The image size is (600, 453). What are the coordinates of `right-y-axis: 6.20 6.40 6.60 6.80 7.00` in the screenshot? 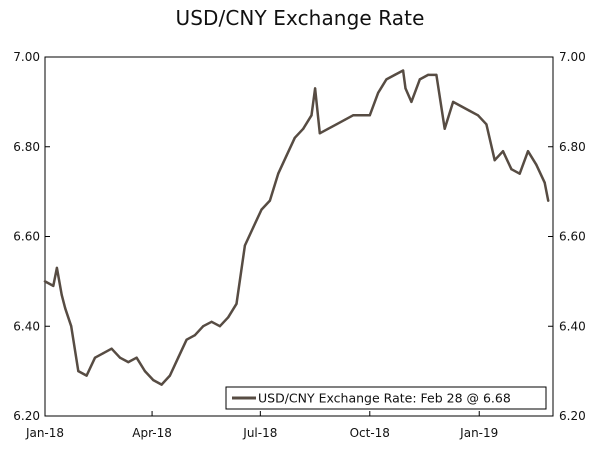 It's located at (567, 236).